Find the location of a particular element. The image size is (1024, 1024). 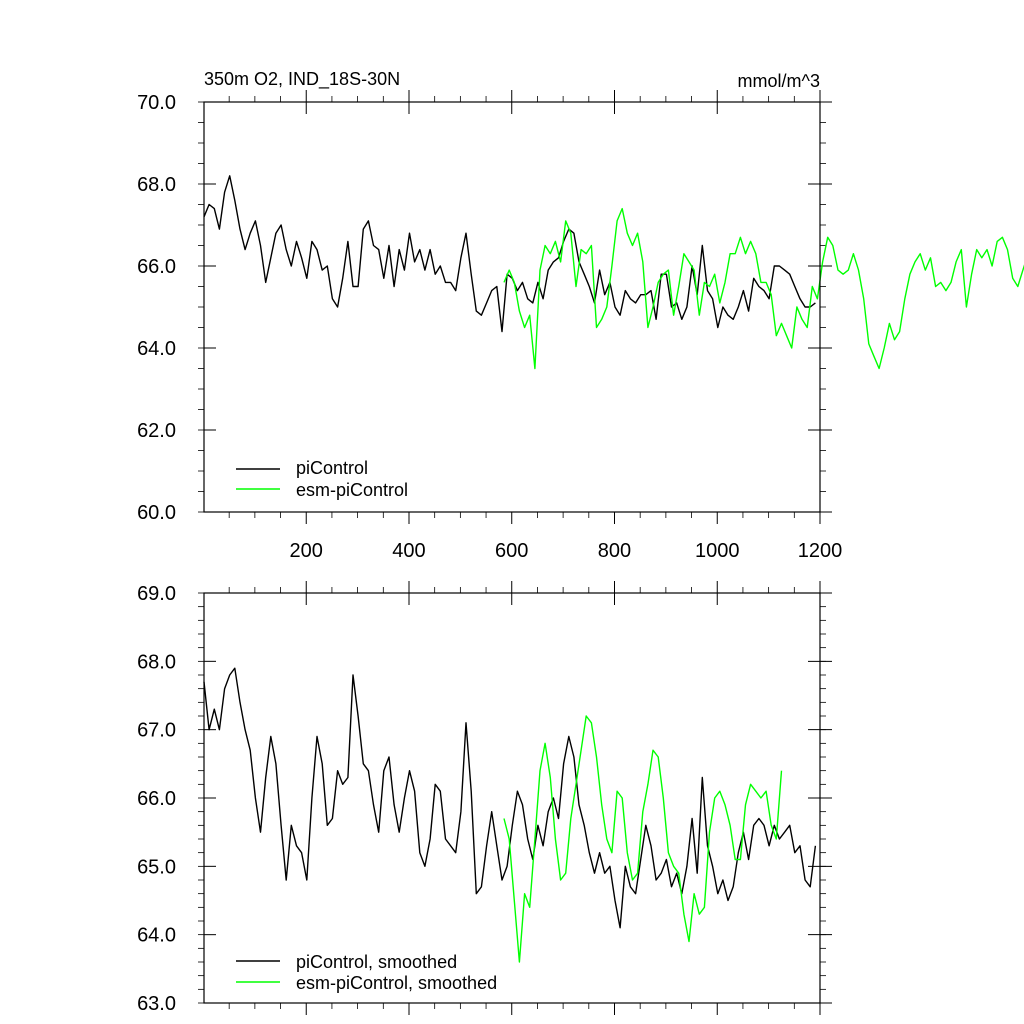

legend-label-picontrol: piControl is located at coordinates (332, 468).